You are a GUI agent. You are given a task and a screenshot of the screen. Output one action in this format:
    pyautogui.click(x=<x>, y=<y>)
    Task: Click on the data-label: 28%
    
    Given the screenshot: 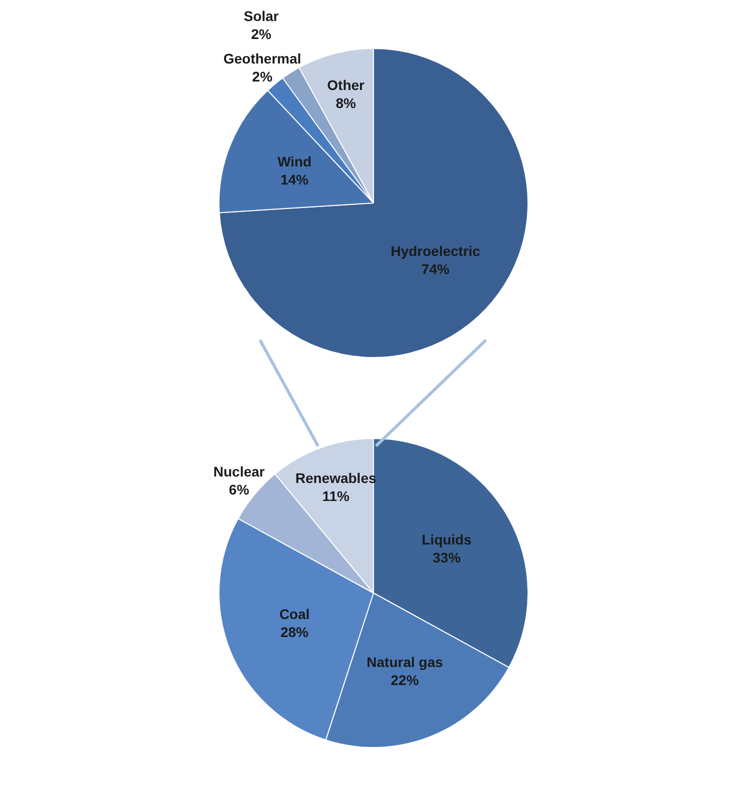 What is the action you would take?
    pyautogui.click(x=295, y=632)
    